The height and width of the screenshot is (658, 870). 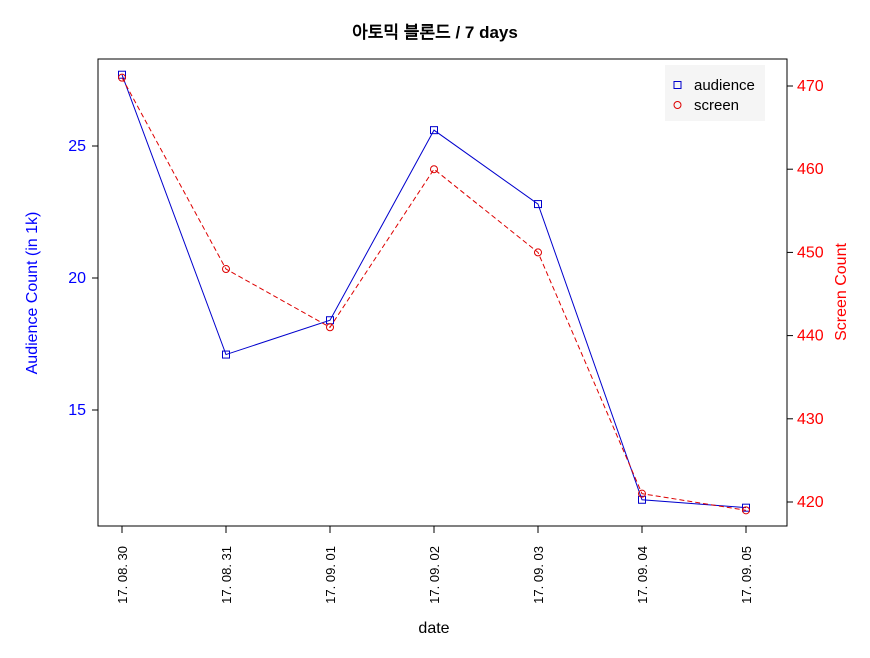 What do you see at coordinates (724, 85) in the screenshot?
I see `legend-label-audience: audience` at bounding box center [724, 85].